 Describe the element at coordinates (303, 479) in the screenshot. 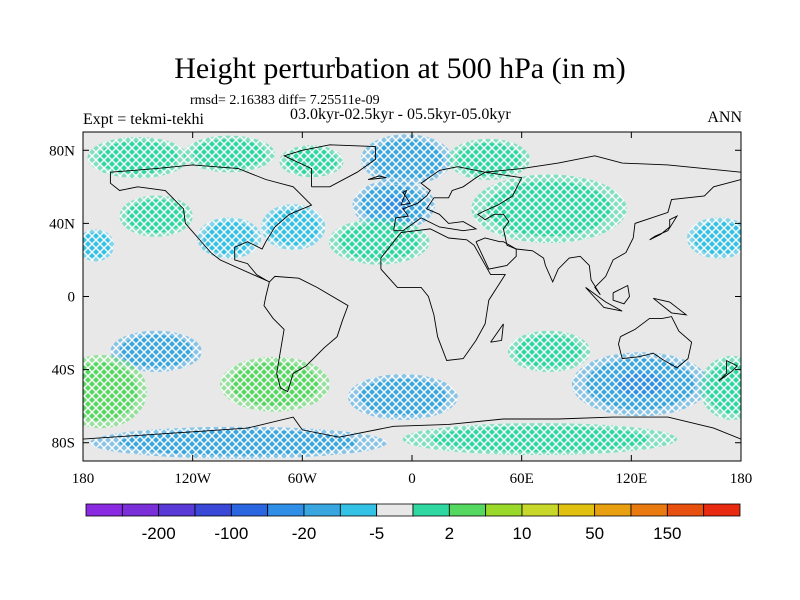

I see `x-tick-label: 60W` at that location.